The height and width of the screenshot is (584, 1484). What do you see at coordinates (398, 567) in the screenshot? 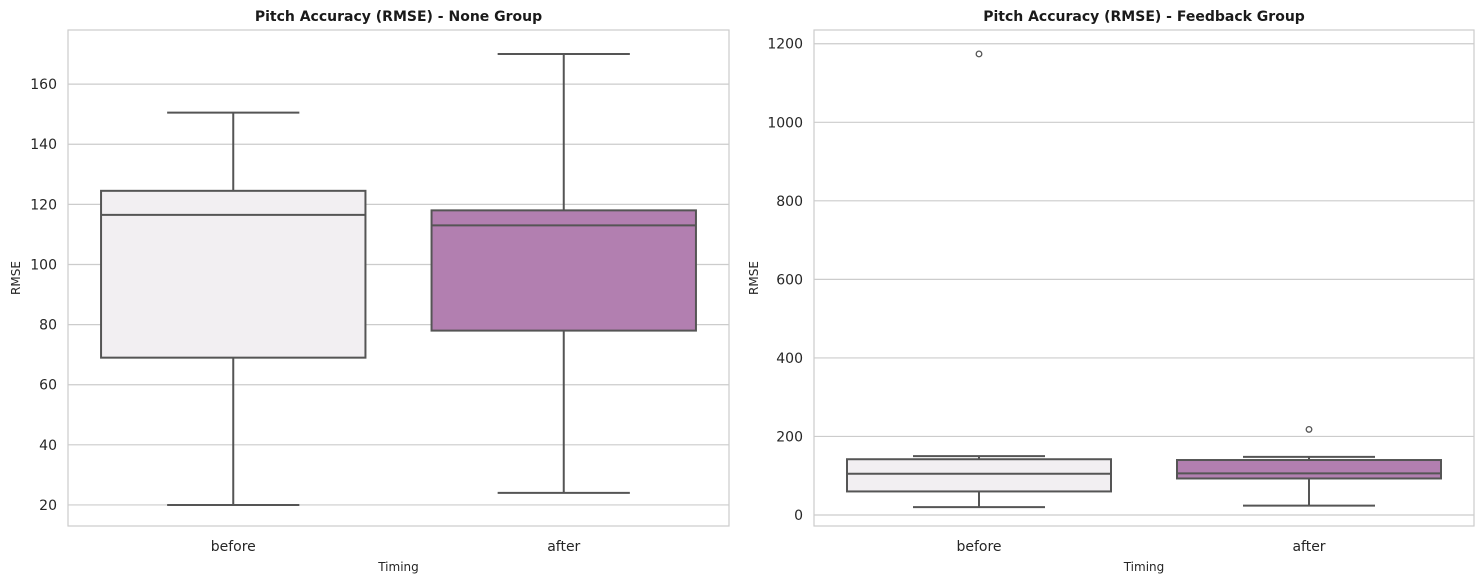
I see `none-group-x-axis-label: Timing` at bounding box center [398, 567].